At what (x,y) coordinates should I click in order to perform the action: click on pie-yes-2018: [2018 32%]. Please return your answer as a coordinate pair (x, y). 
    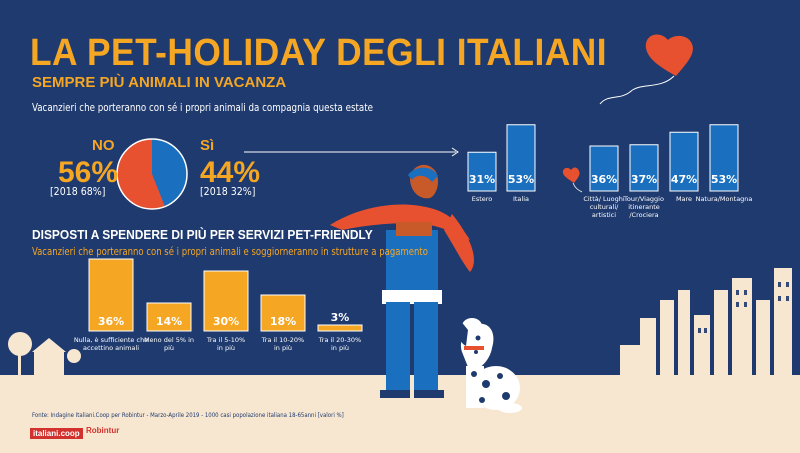
    Looking at the image, I should click on (228, 192).